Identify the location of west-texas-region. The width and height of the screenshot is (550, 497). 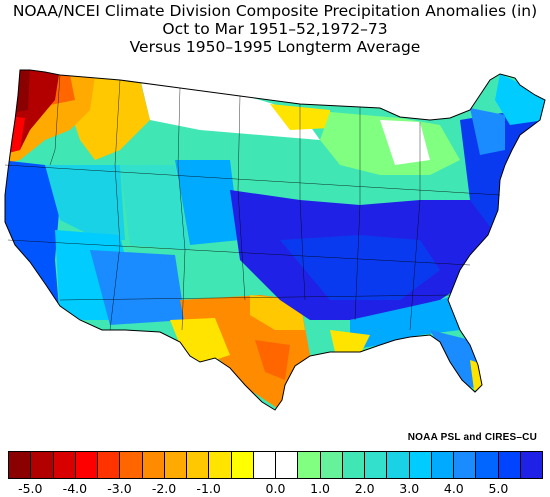
(200, 341).